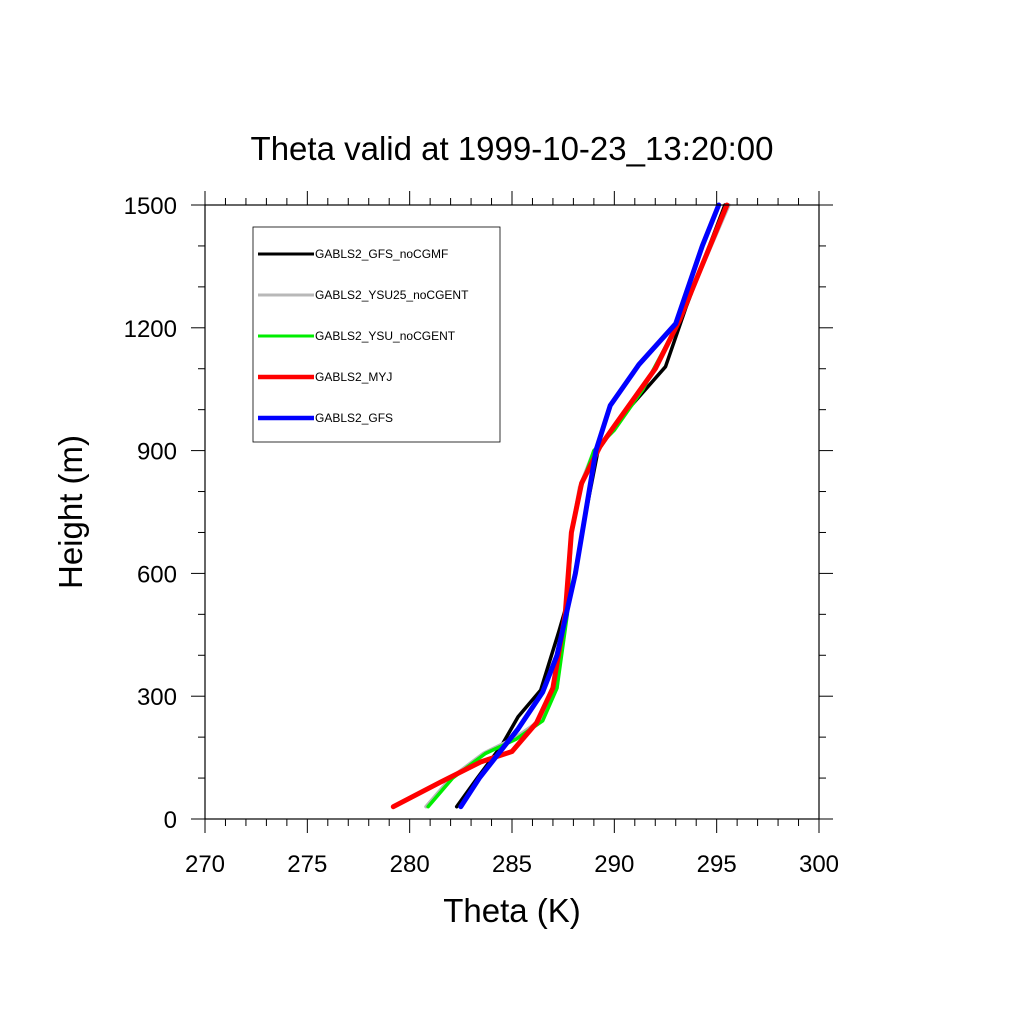 The image size is (1024, 1024). Describe the element at coordinates (512, 148) in the screenshot. I see `chart-title: Theta valid at 1999-10-23_13:20:00` at that location.